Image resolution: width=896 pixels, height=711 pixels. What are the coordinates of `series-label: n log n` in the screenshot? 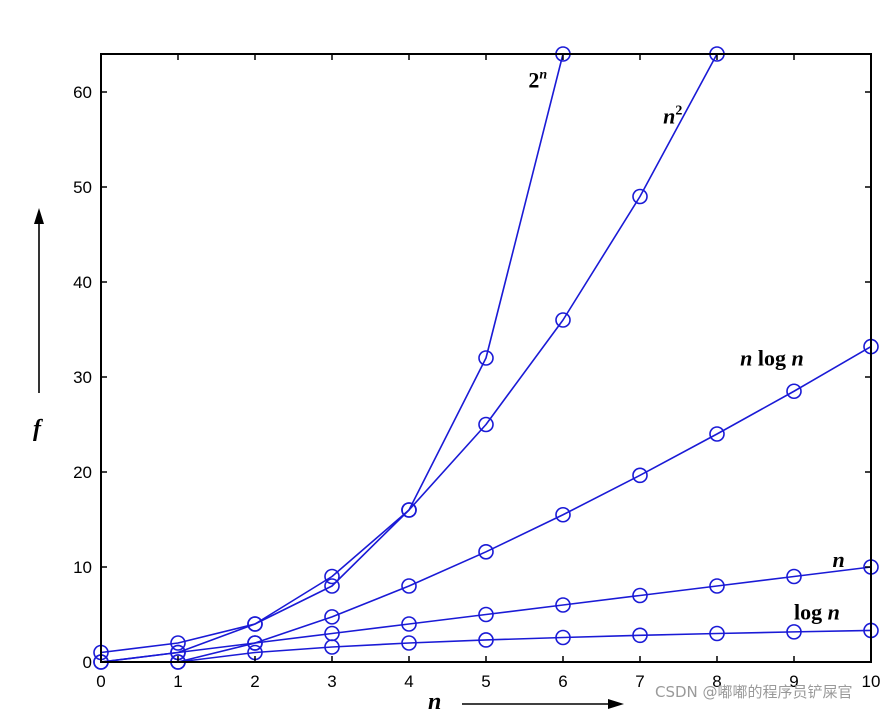 It's located at (772, 358).